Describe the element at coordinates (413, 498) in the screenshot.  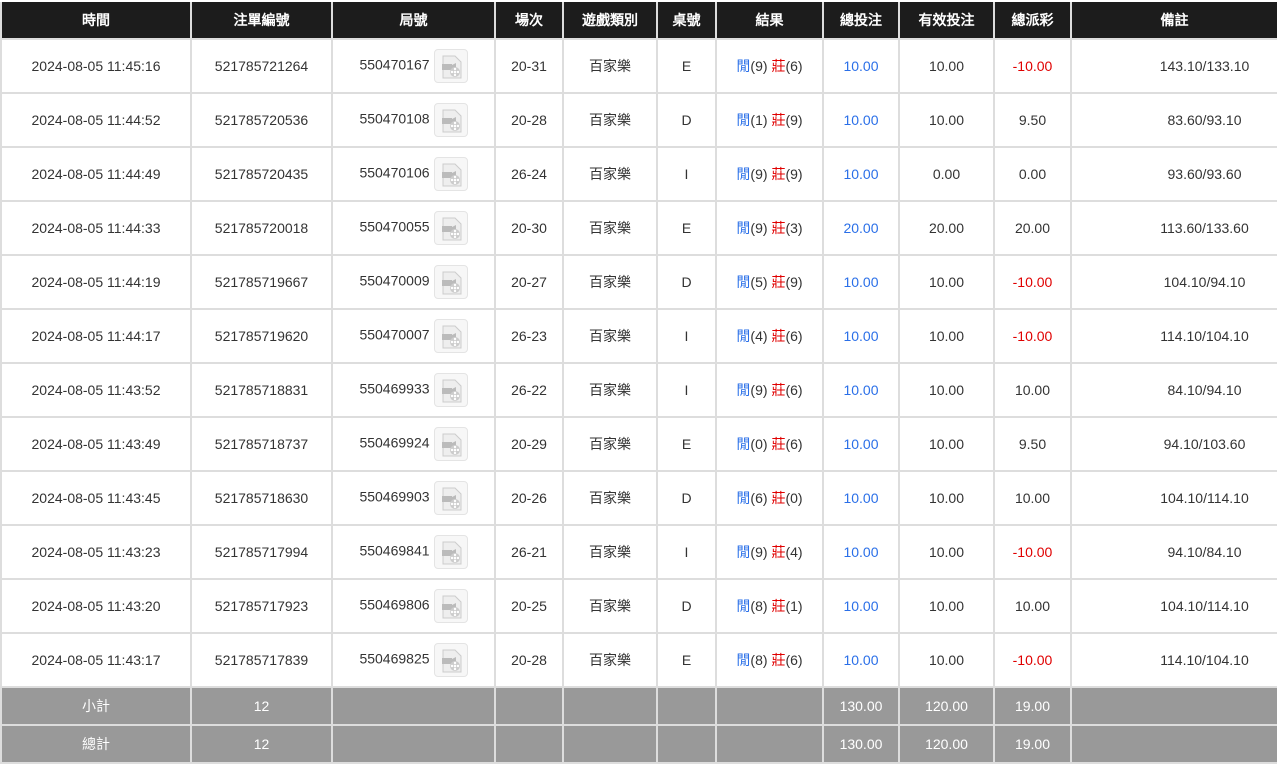
I see `round-cell: 550469903` at that location.